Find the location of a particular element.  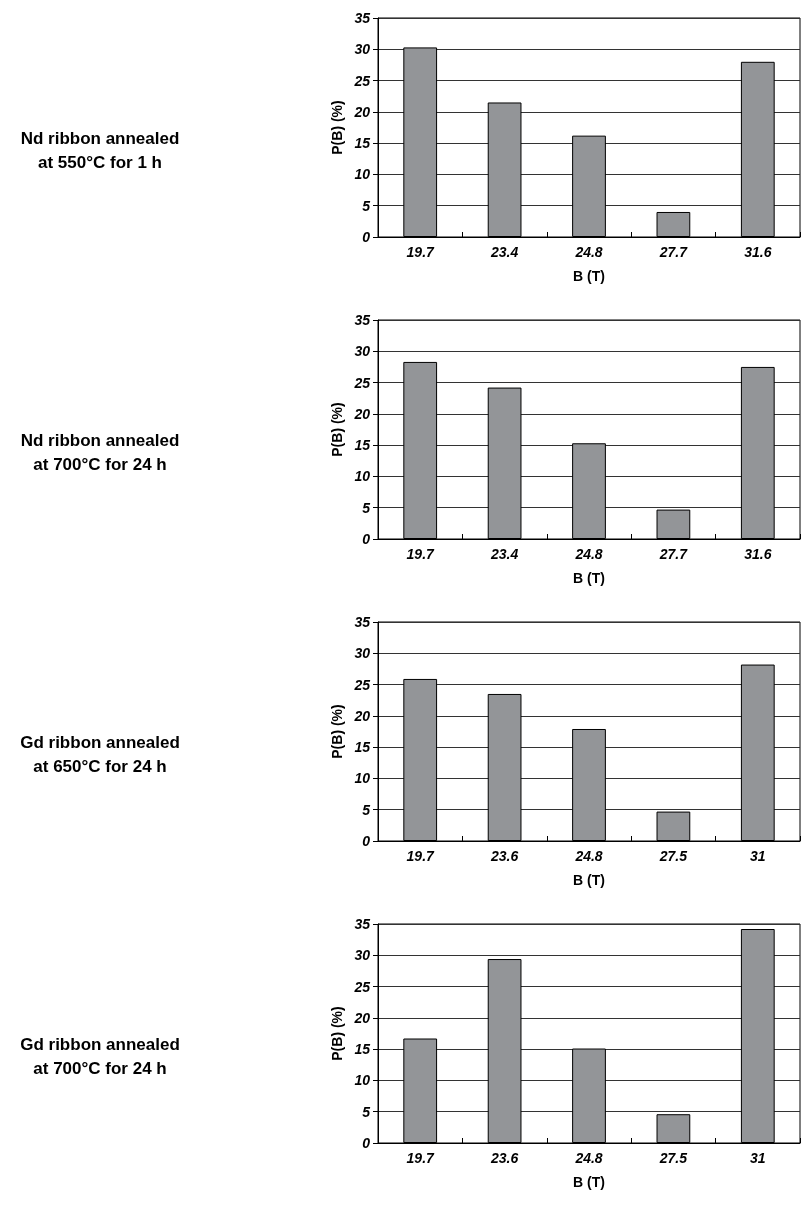

text: Gd ribbon annealed at 700°C for 24 h is located at coordinates (100, 1057).